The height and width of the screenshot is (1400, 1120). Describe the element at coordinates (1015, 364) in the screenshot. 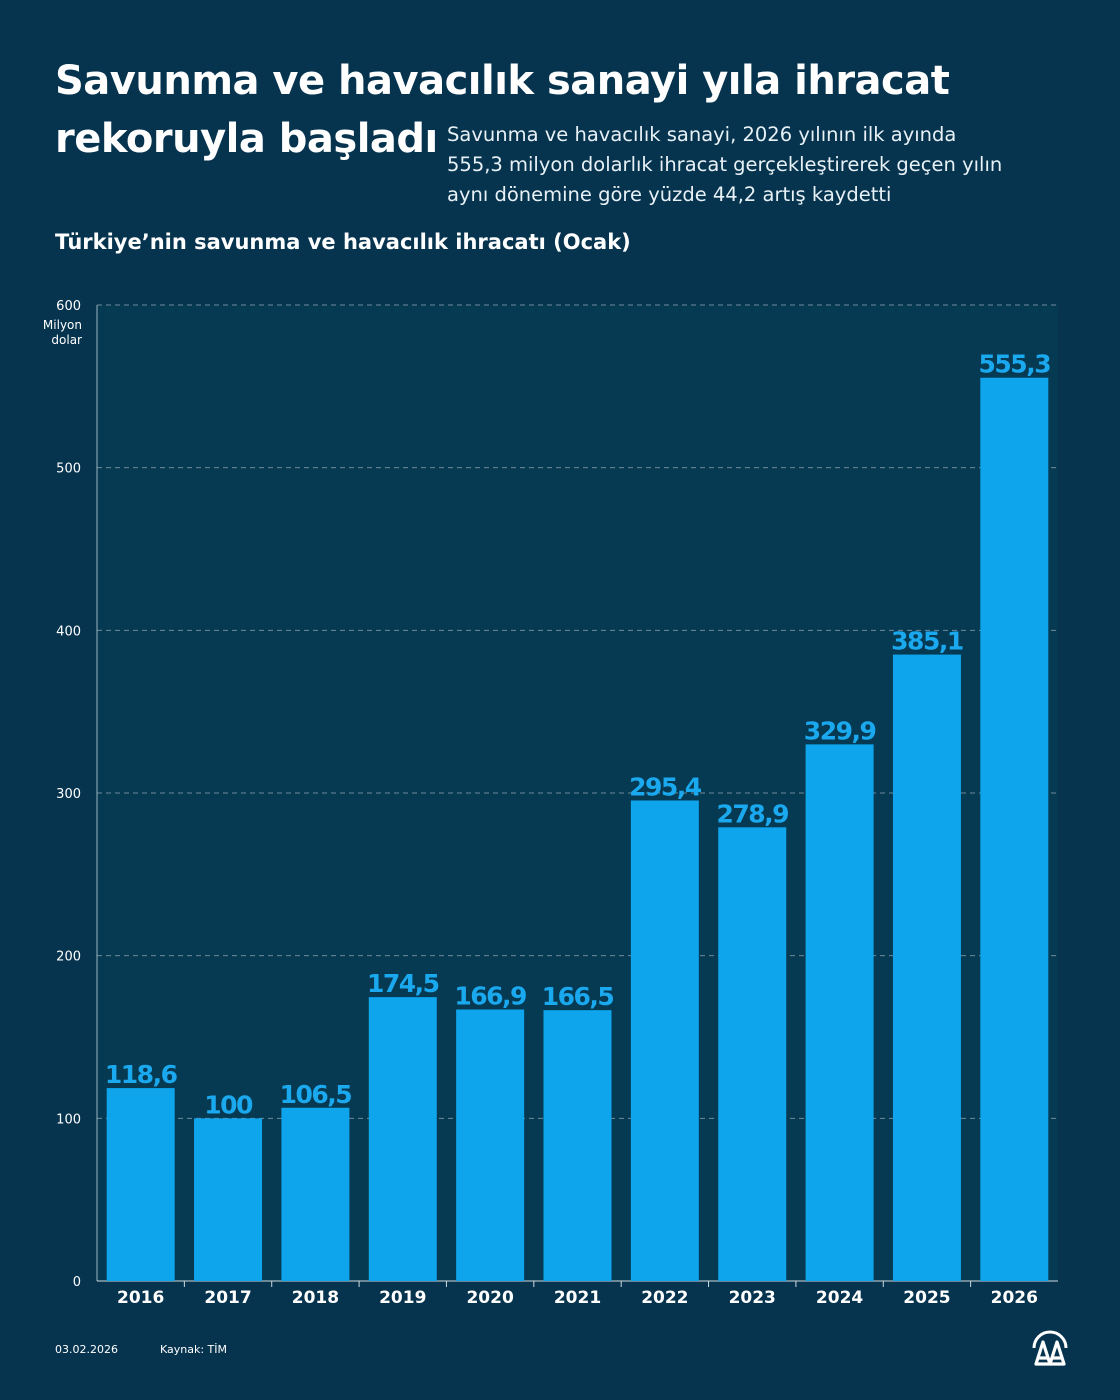

I see `data-label: 555,3` at that location.